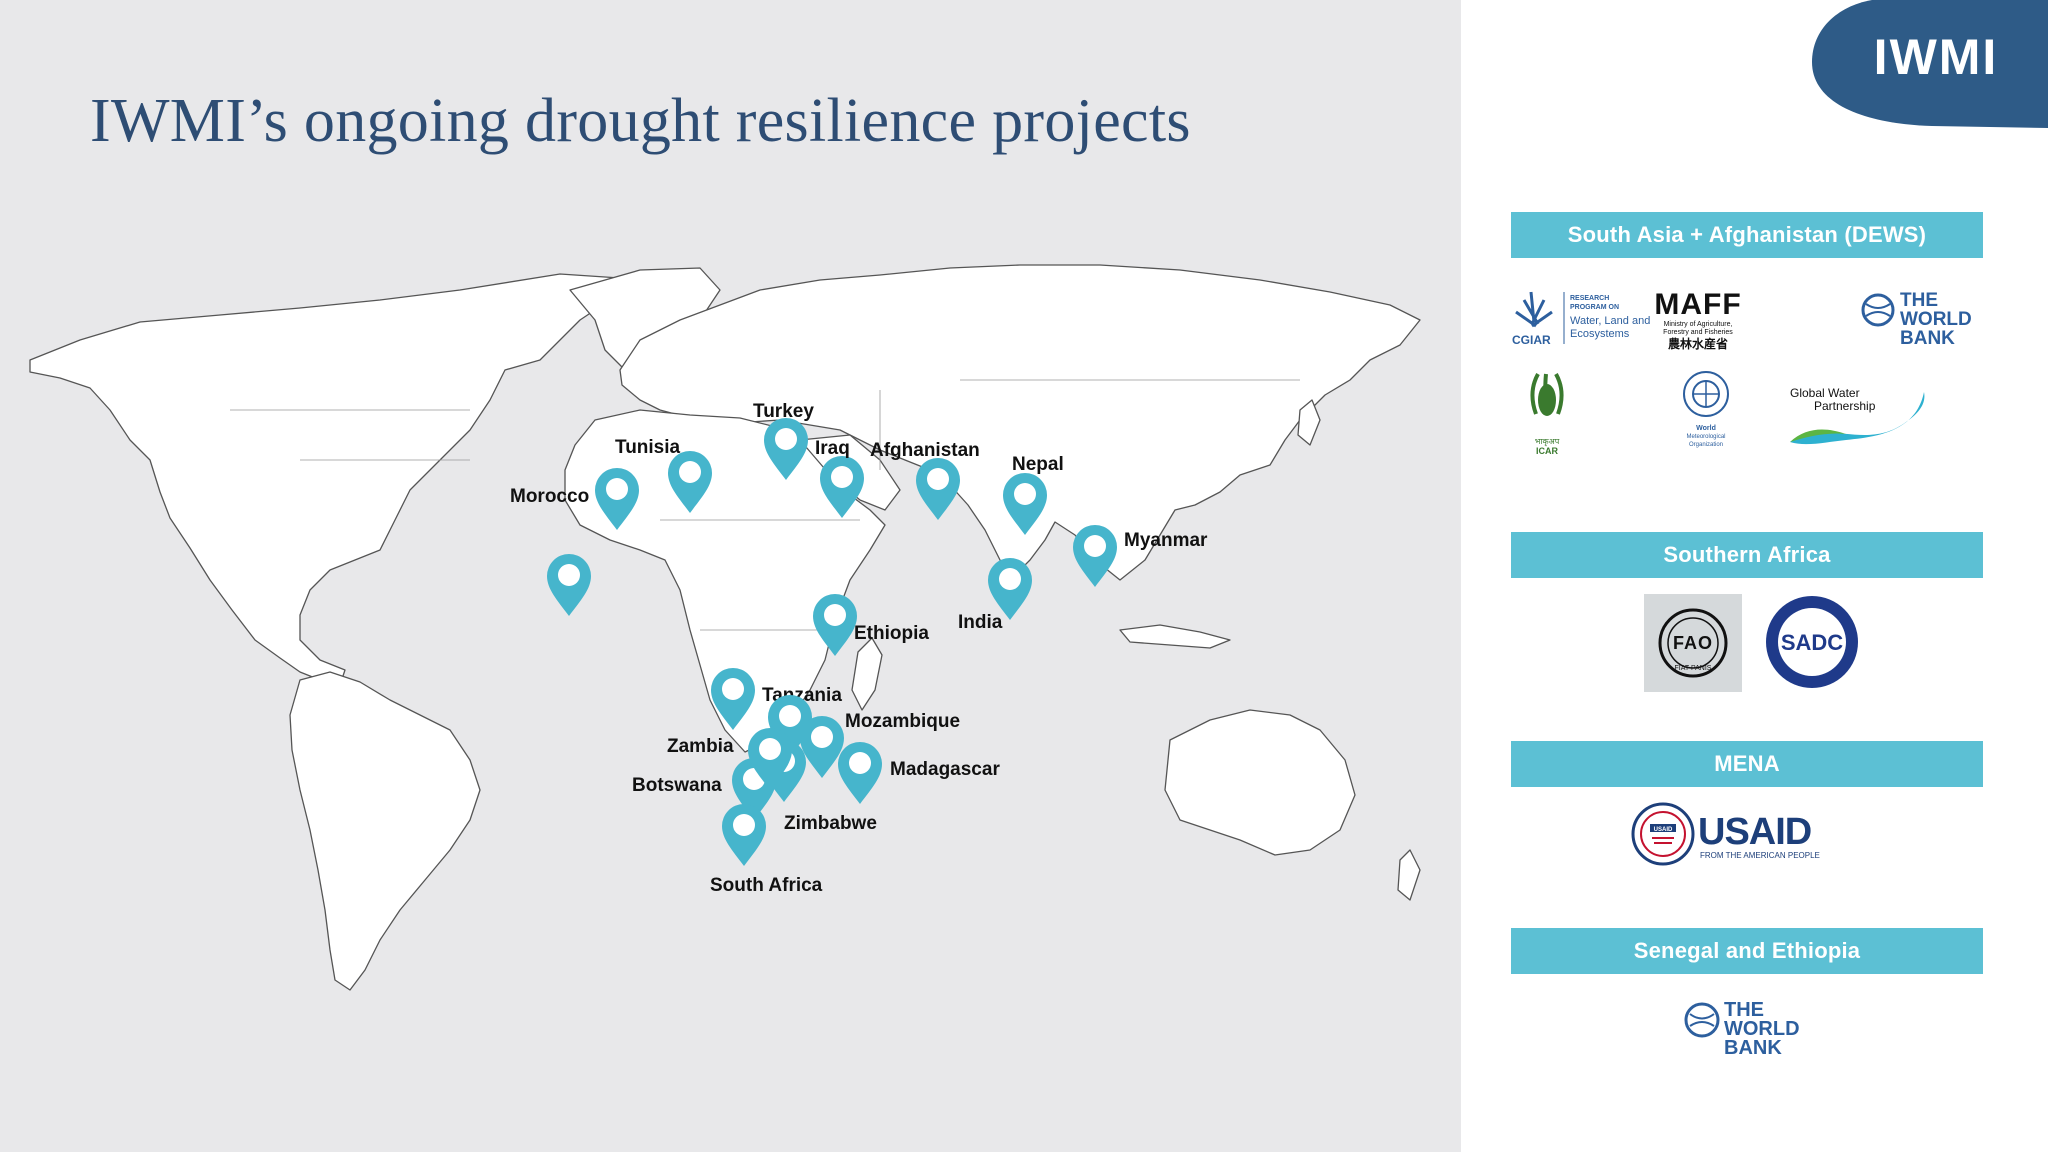 The height and width of the screenshot is (1152, 2048). I want to click on maff-sub-2: Forestry and Fisheries, so click(1698, 332).